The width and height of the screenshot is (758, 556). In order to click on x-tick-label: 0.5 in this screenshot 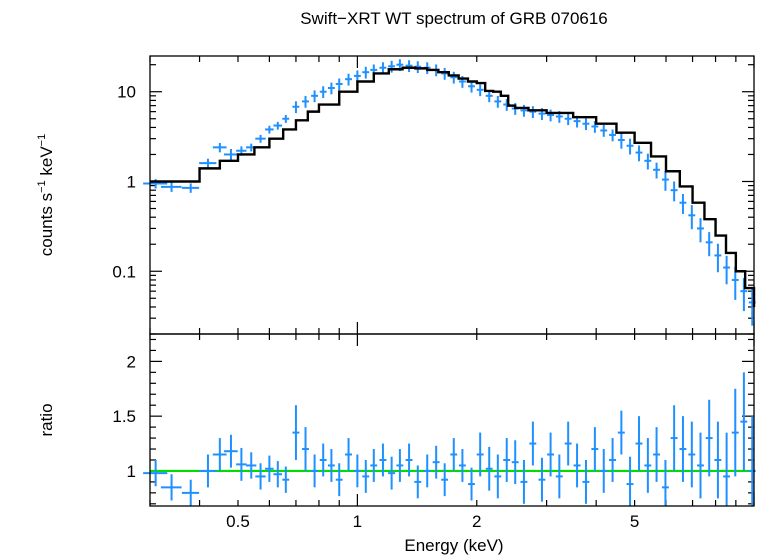, I will do `click(238, 521)`.